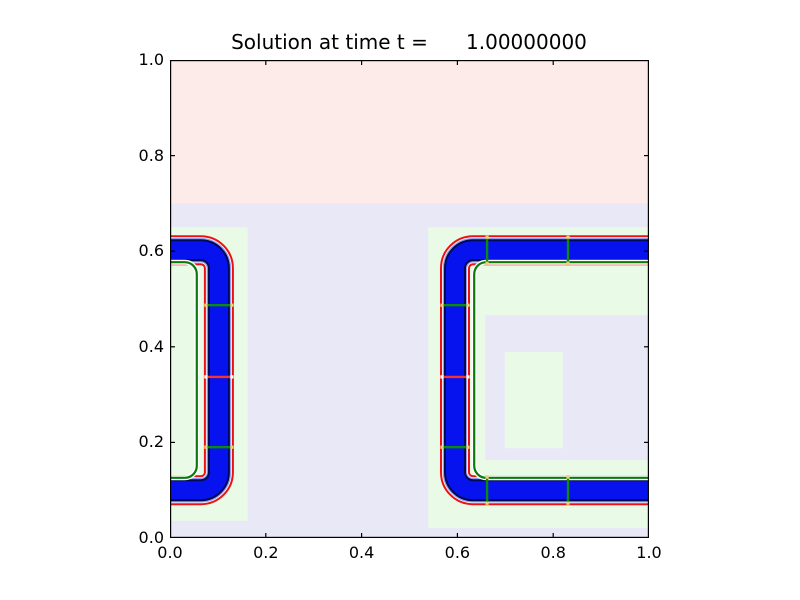  What do you see at coordinates (151, 251) in the screenshot?
I see `y-tick-label-0.6: 0.6` at bounding box center [151, 251].